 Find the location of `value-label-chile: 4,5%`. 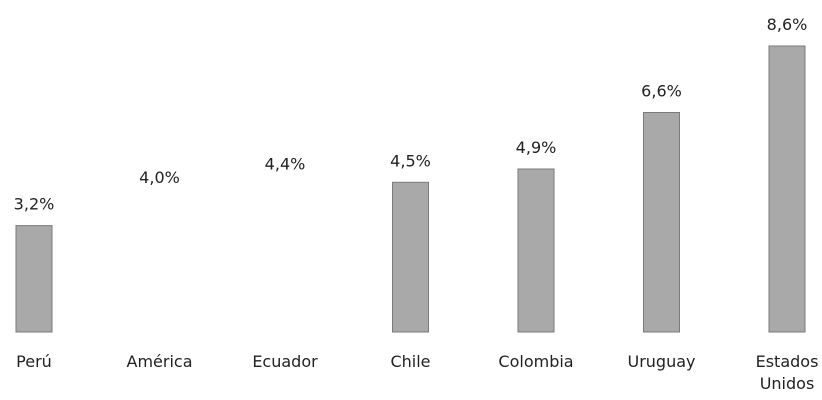

value-label-chile: 4,5% is located at coordinates (410, 160).